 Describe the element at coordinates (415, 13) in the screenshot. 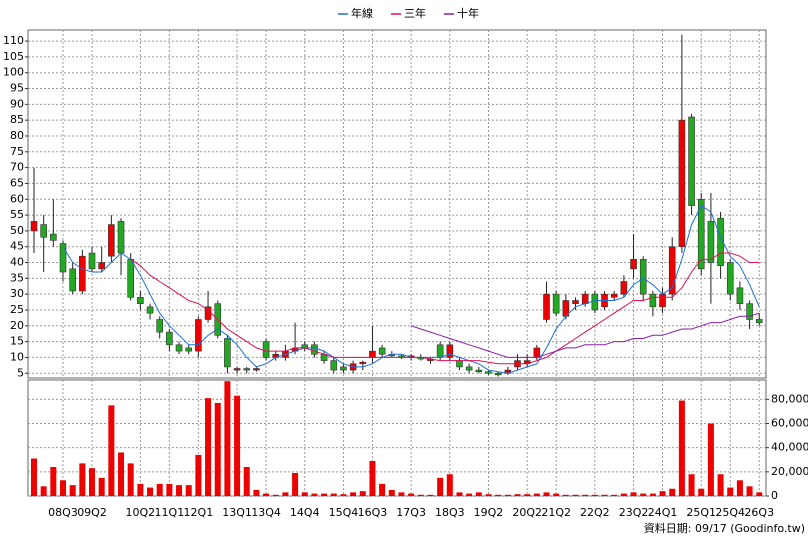

I see `legend-label: 三年` at that location.